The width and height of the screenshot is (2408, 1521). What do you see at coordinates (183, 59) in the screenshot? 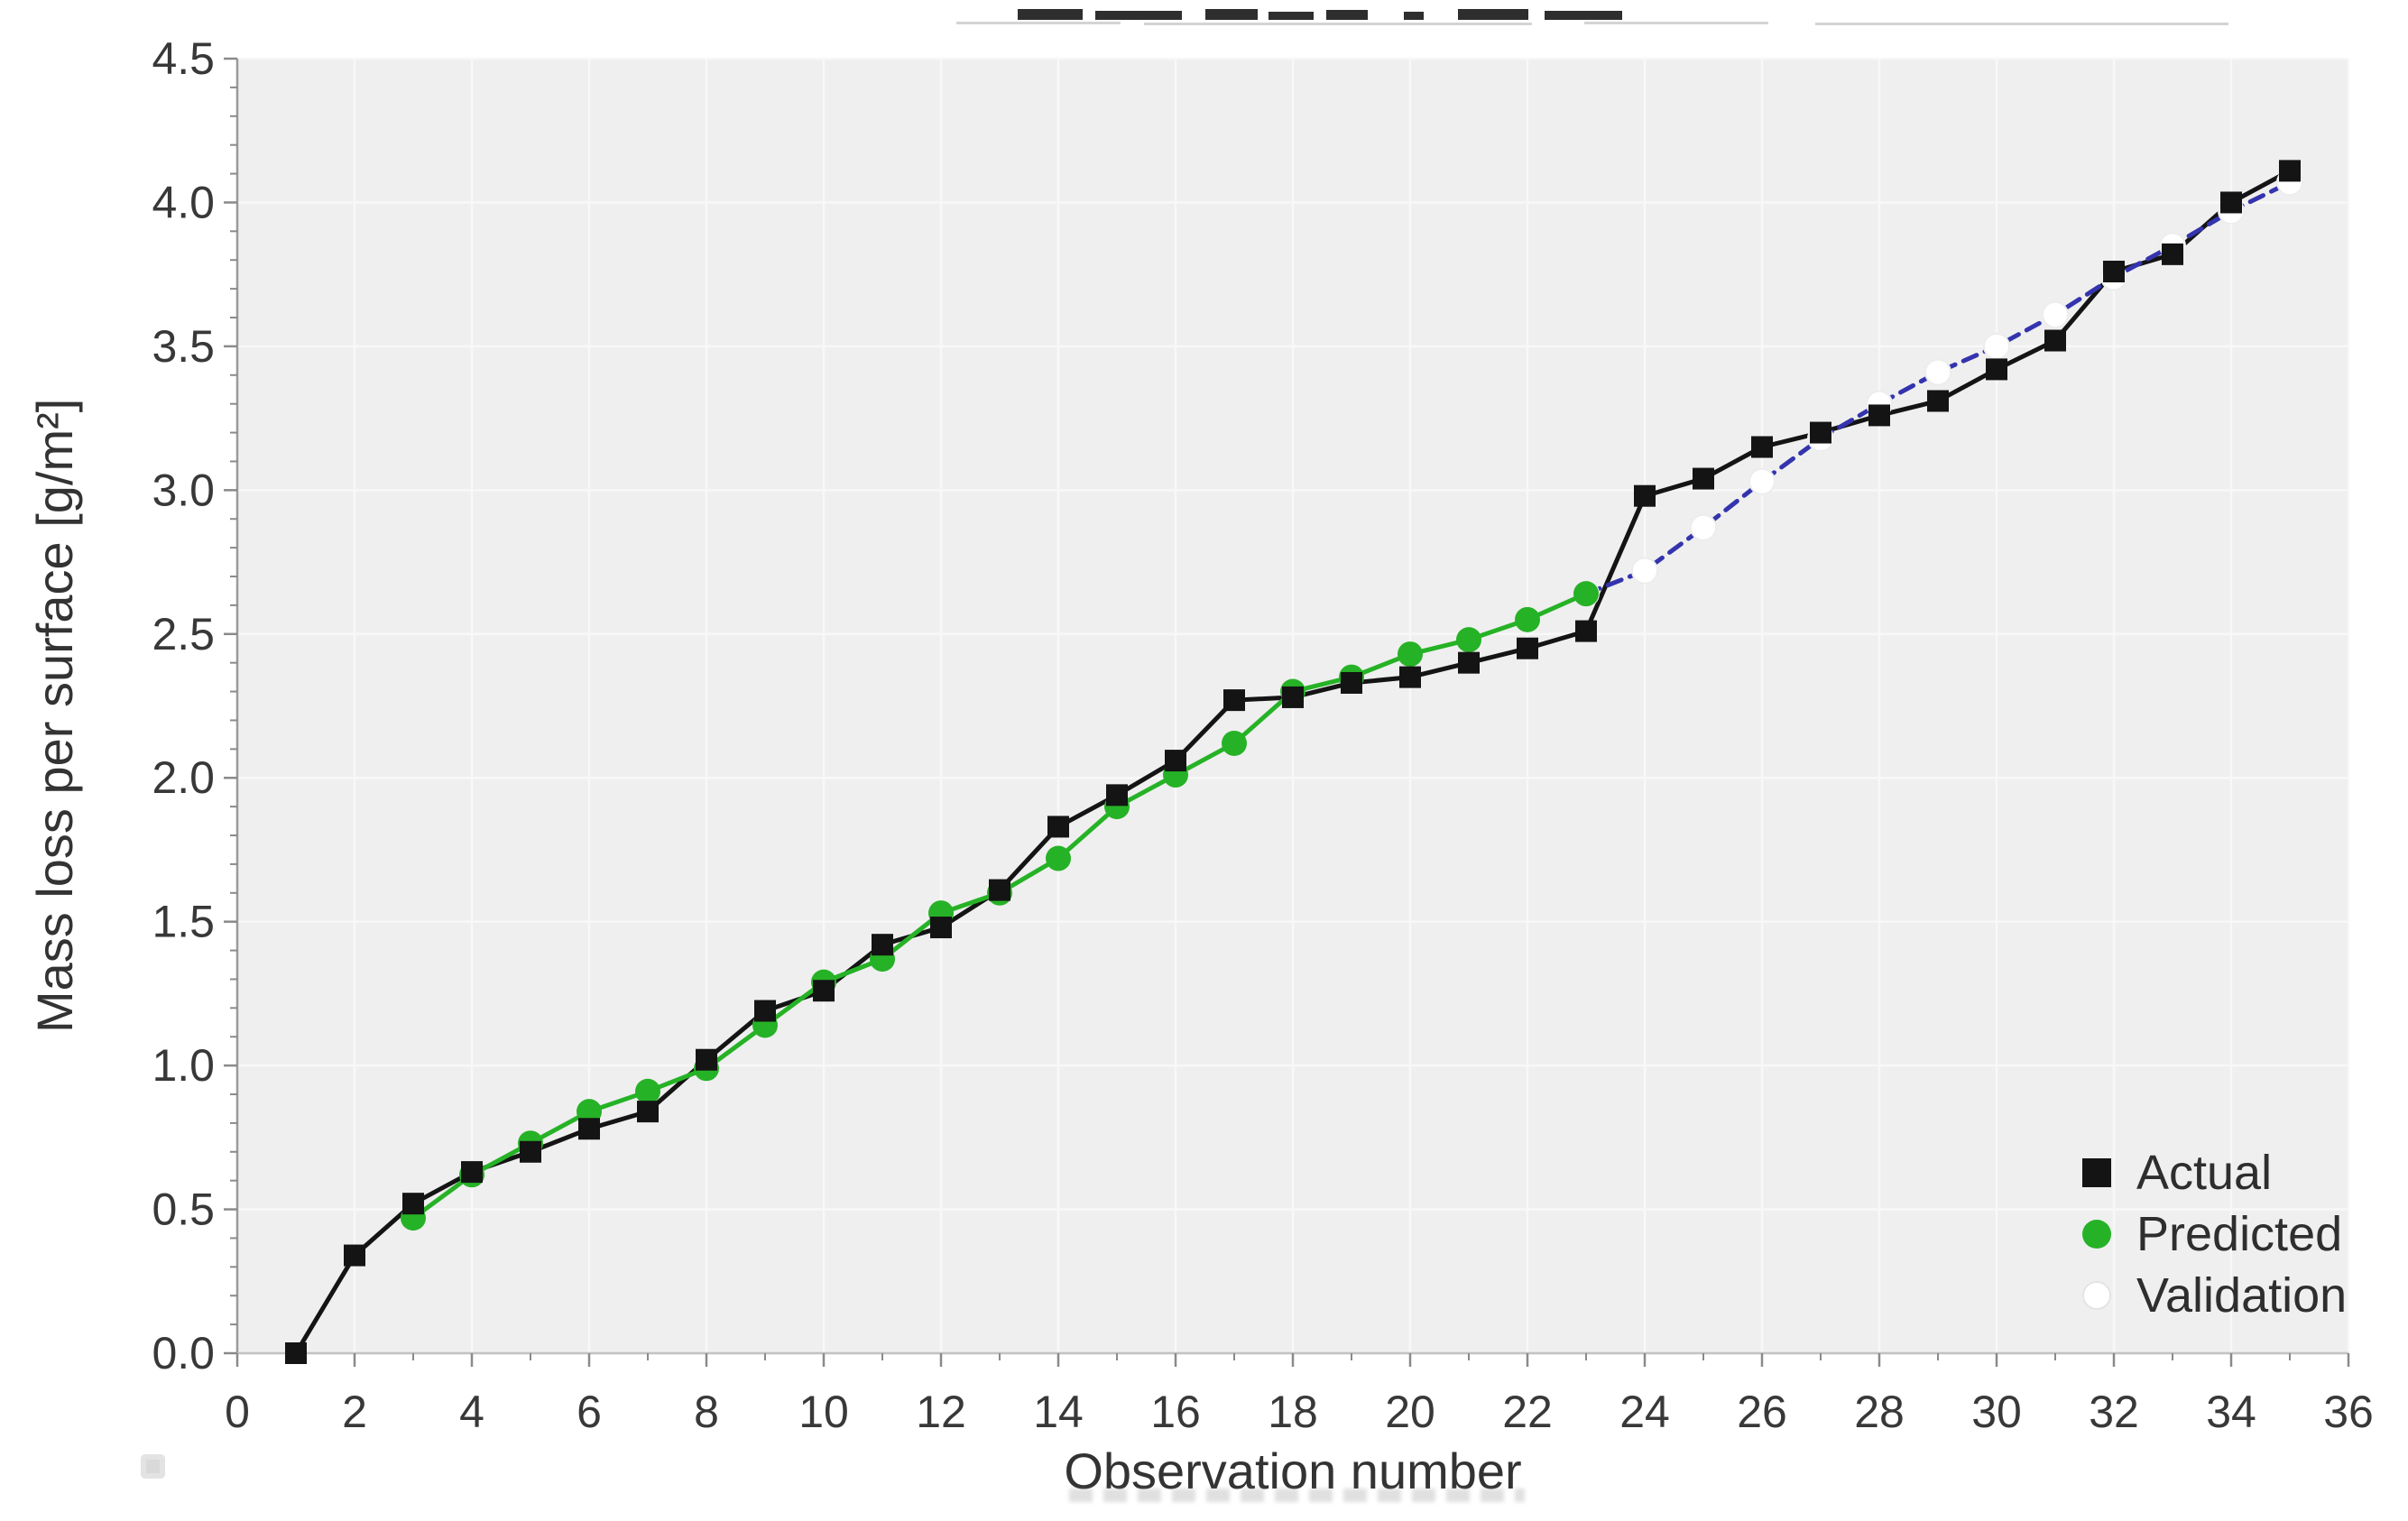
I see `svg-text: 4.5` at bounding box center [183, 59].